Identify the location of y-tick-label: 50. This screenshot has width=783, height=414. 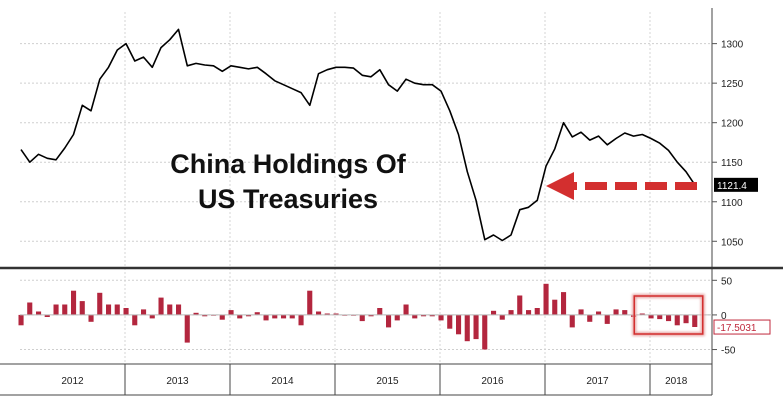
(727, 281).